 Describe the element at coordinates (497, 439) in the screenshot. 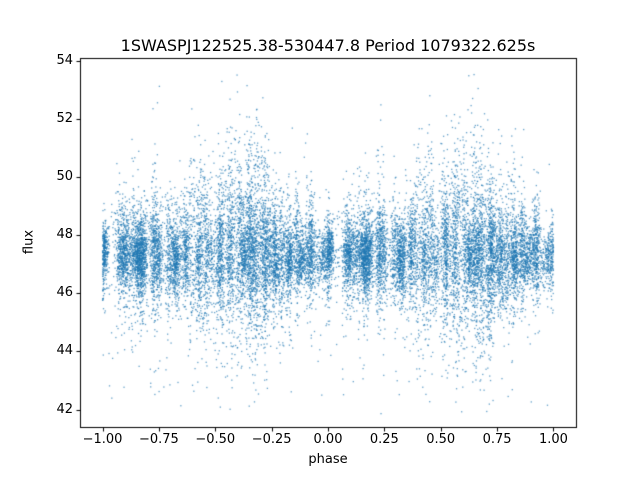

I see `x-tick-label: 0.75` at that location.